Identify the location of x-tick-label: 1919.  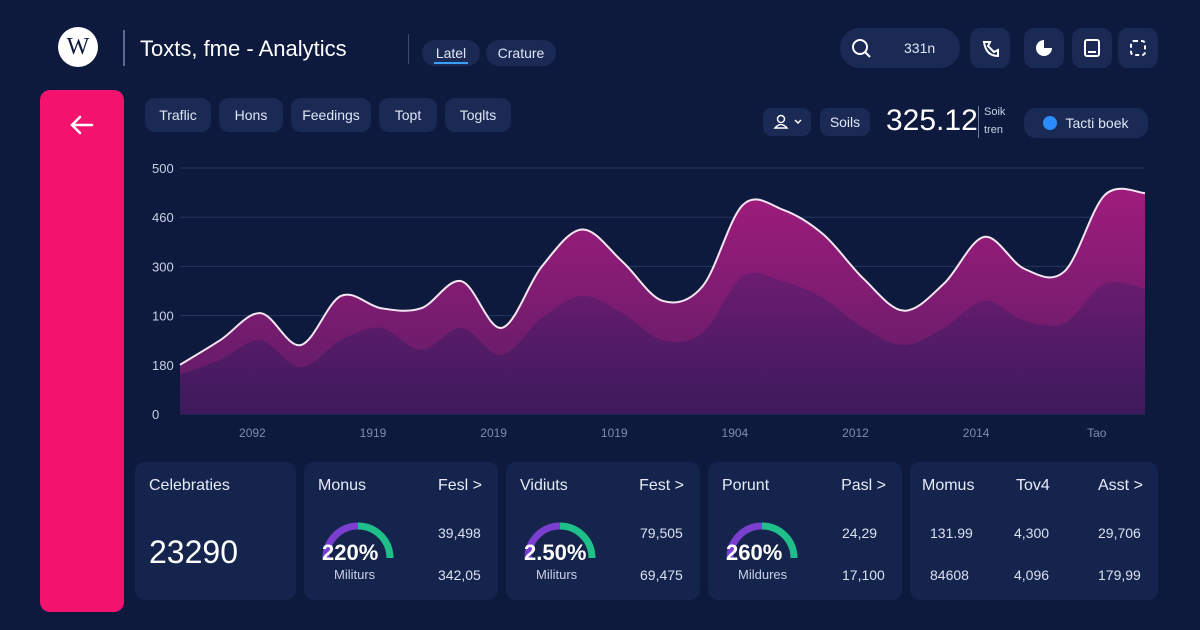
(373, 433).